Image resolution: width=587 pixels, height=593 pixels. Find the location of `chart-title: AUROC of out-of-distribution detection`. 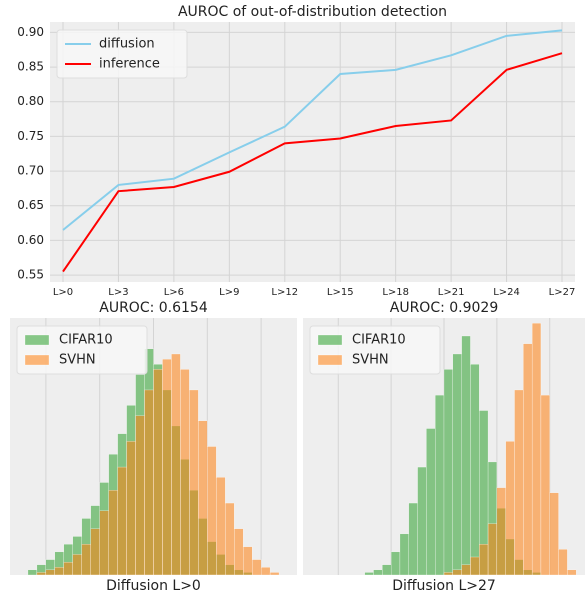

chart-title: AUROC of out-of-distribution detection is located at coordinates (312, 12).